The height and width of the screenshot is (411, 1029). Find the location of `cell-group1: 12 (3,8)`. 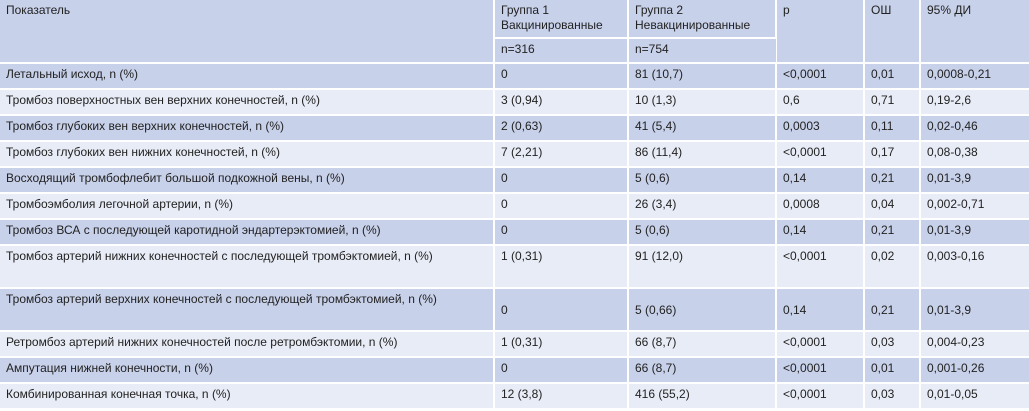

cell-group1: 12 (3,8) is located at coordinates (561, 396).